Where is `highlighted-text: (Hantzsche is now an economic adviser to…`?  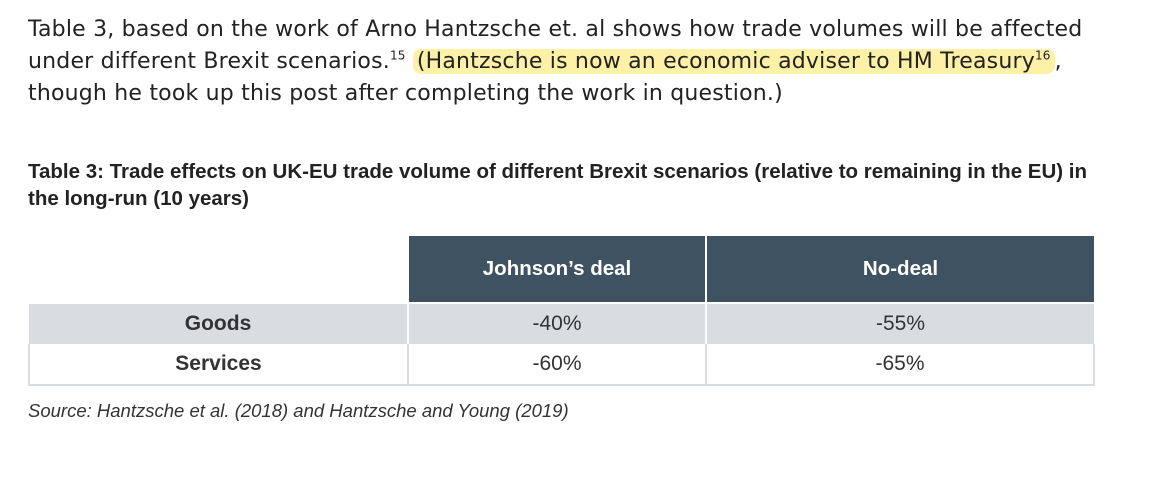 highlighted-text: (Hantzsche is now an economic adviser to… is located at coordinates (733, 61).